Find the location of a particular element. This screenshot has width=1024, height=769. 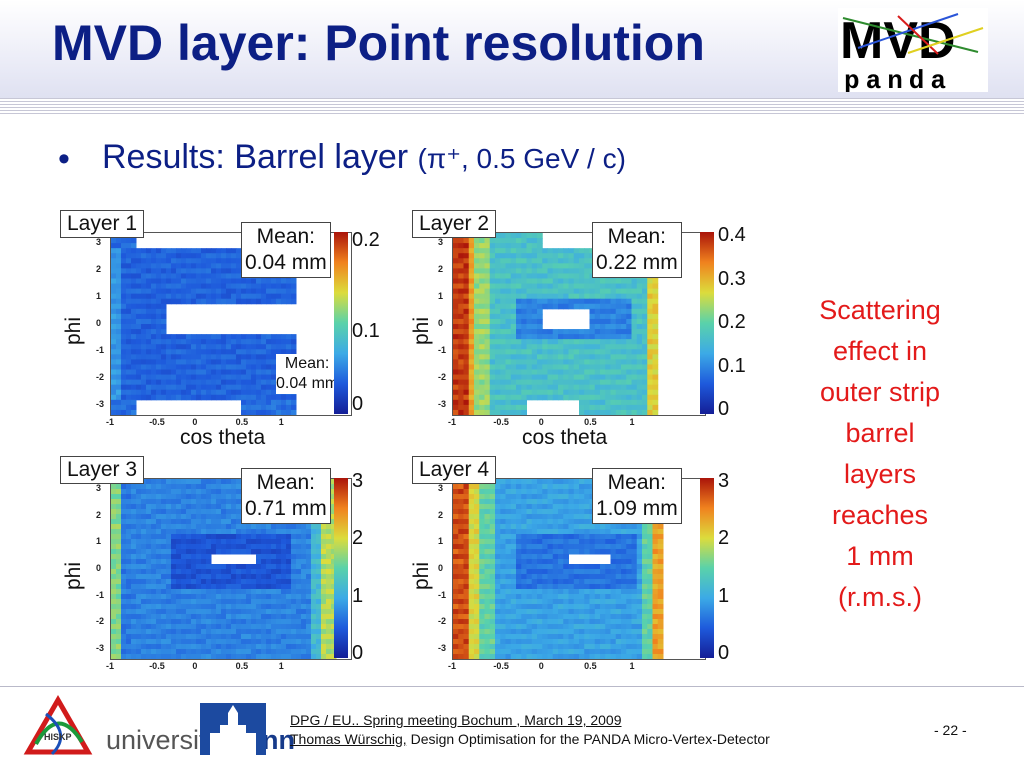

note-line: layers is located at coordinates (880, 474).